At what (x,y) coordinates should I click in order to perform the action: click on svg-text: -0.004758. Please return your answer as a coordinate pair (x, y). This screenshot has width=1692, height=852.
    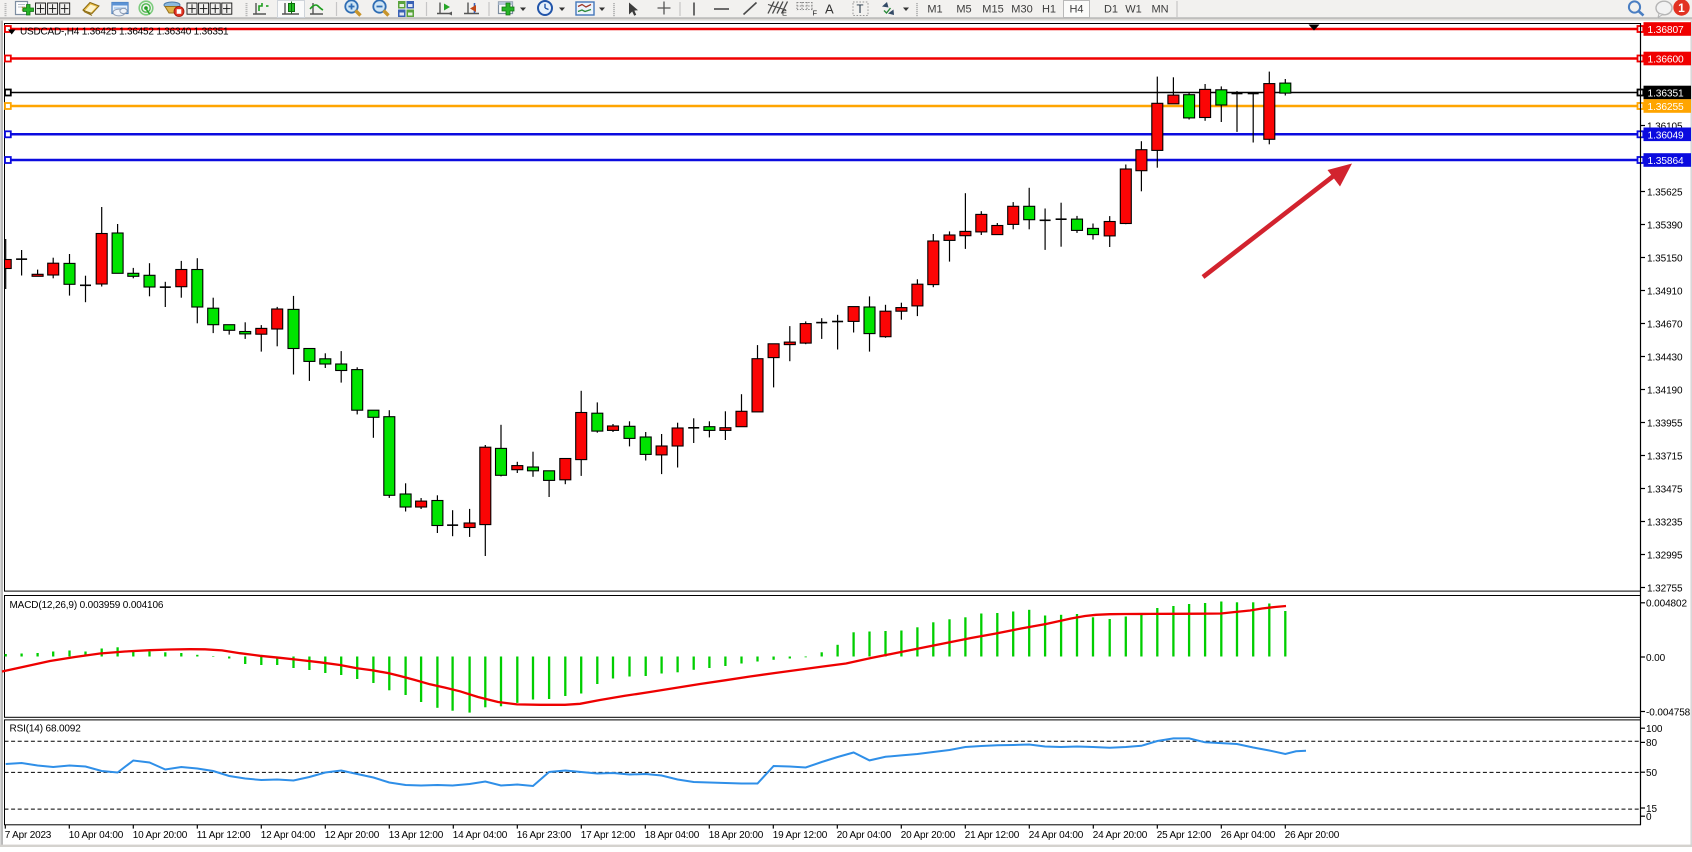
    Looking at the image, I should click on (1668, 712).